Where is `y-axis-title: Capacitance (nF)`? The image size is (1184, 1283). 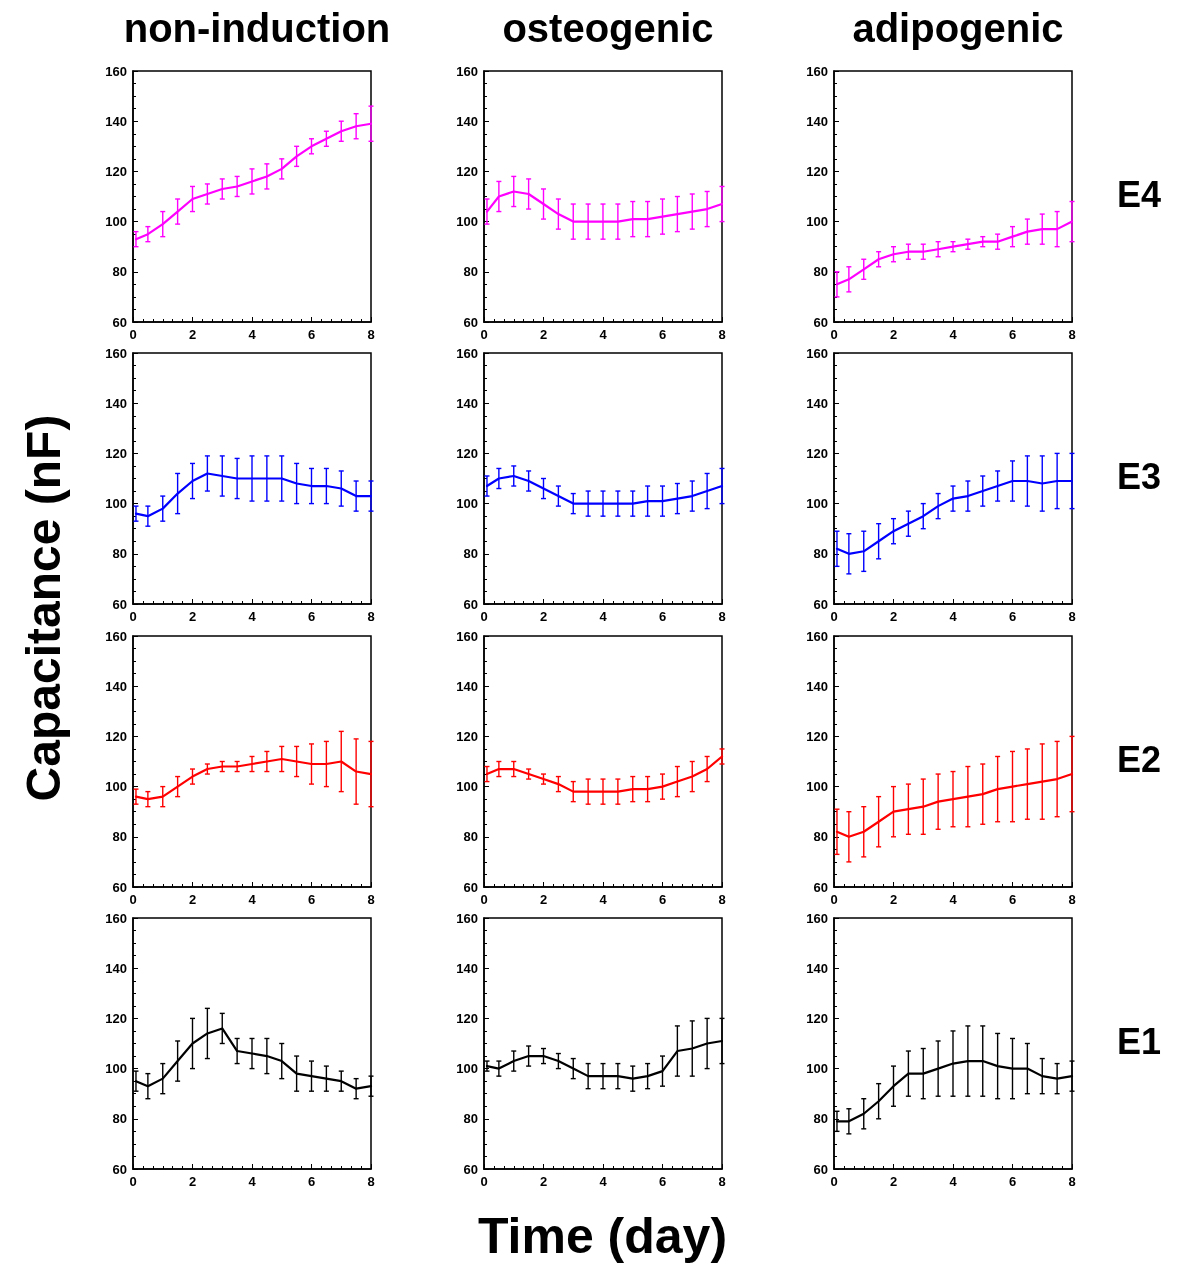
y-axis-title: Capacitance (nF) is located at coordinates (43, 608).